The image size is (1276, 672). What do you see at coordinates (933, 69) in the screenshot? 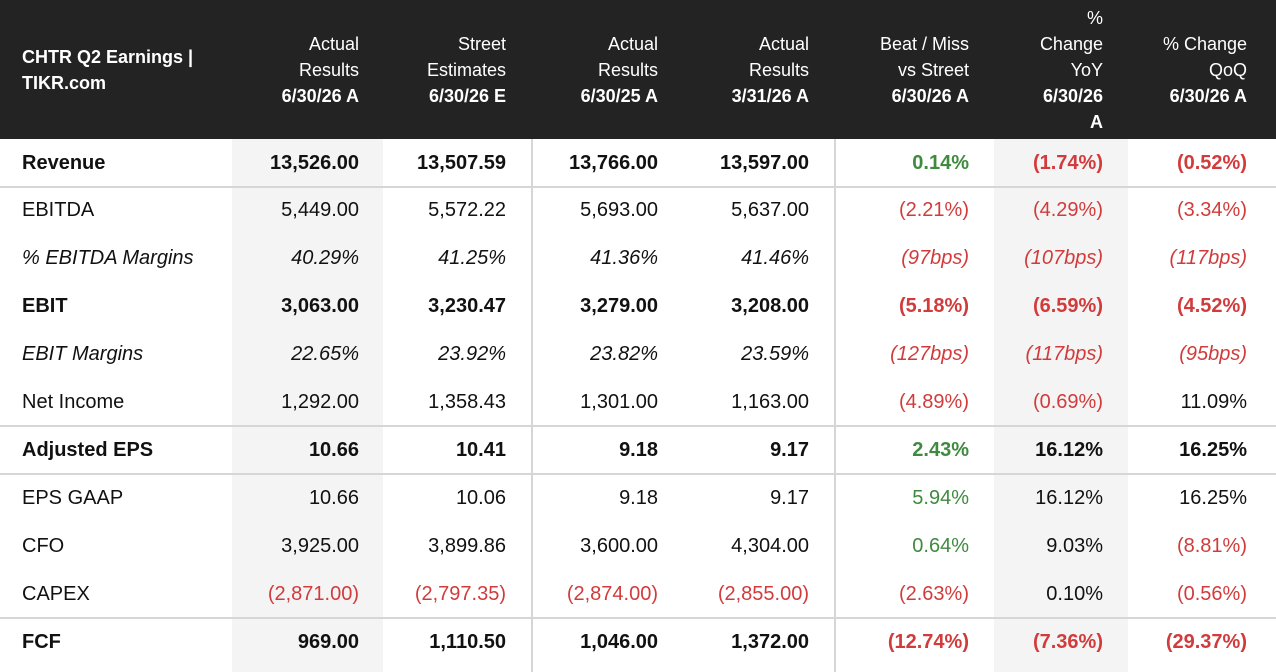
I see `column-header-line: vs Street` at bounding box center [933, 69].